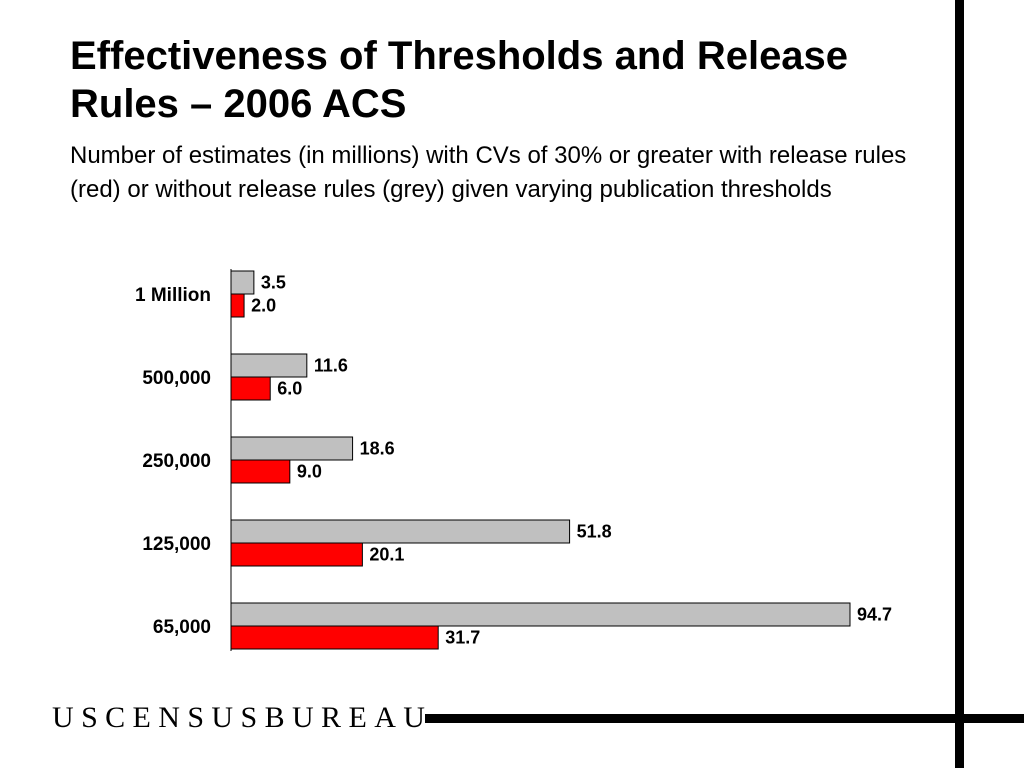  What do you see at coordinates (173, 295) in the screenshot?
I see `category-label: 1 Million` at bounding box center [173, 295].